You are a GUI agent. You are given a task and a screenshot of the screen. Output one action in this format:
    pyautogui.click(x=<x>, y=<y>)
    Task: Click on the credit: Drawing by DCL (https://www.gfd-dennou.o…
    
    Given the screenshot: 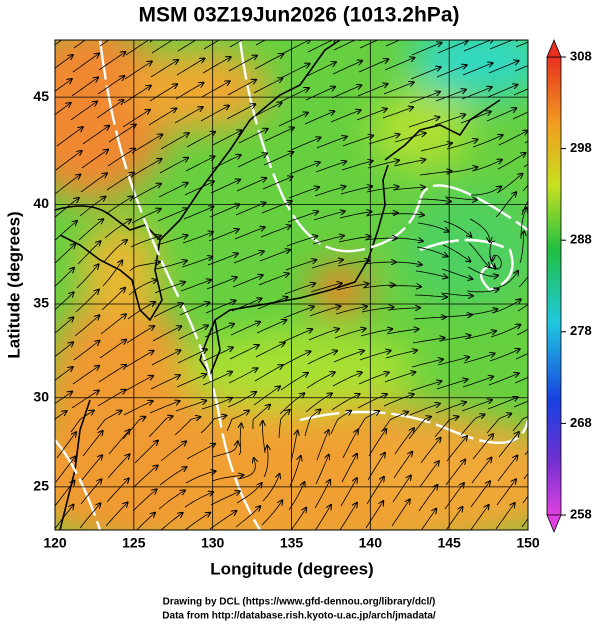 What is the action you would take?
    pyautogui.click(x=299, y=602)
    